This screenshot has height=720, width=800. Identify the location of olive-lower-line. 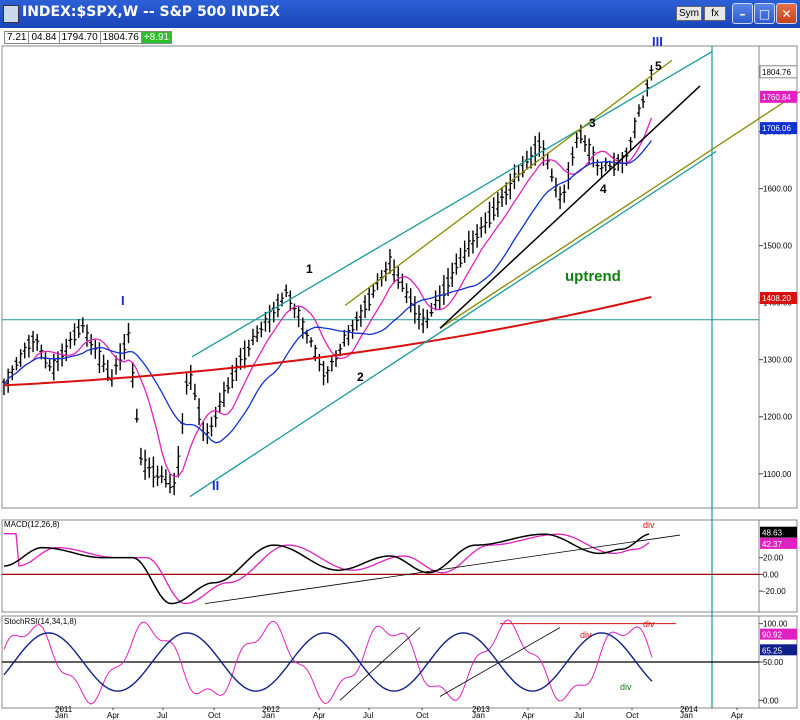
(619, 210).